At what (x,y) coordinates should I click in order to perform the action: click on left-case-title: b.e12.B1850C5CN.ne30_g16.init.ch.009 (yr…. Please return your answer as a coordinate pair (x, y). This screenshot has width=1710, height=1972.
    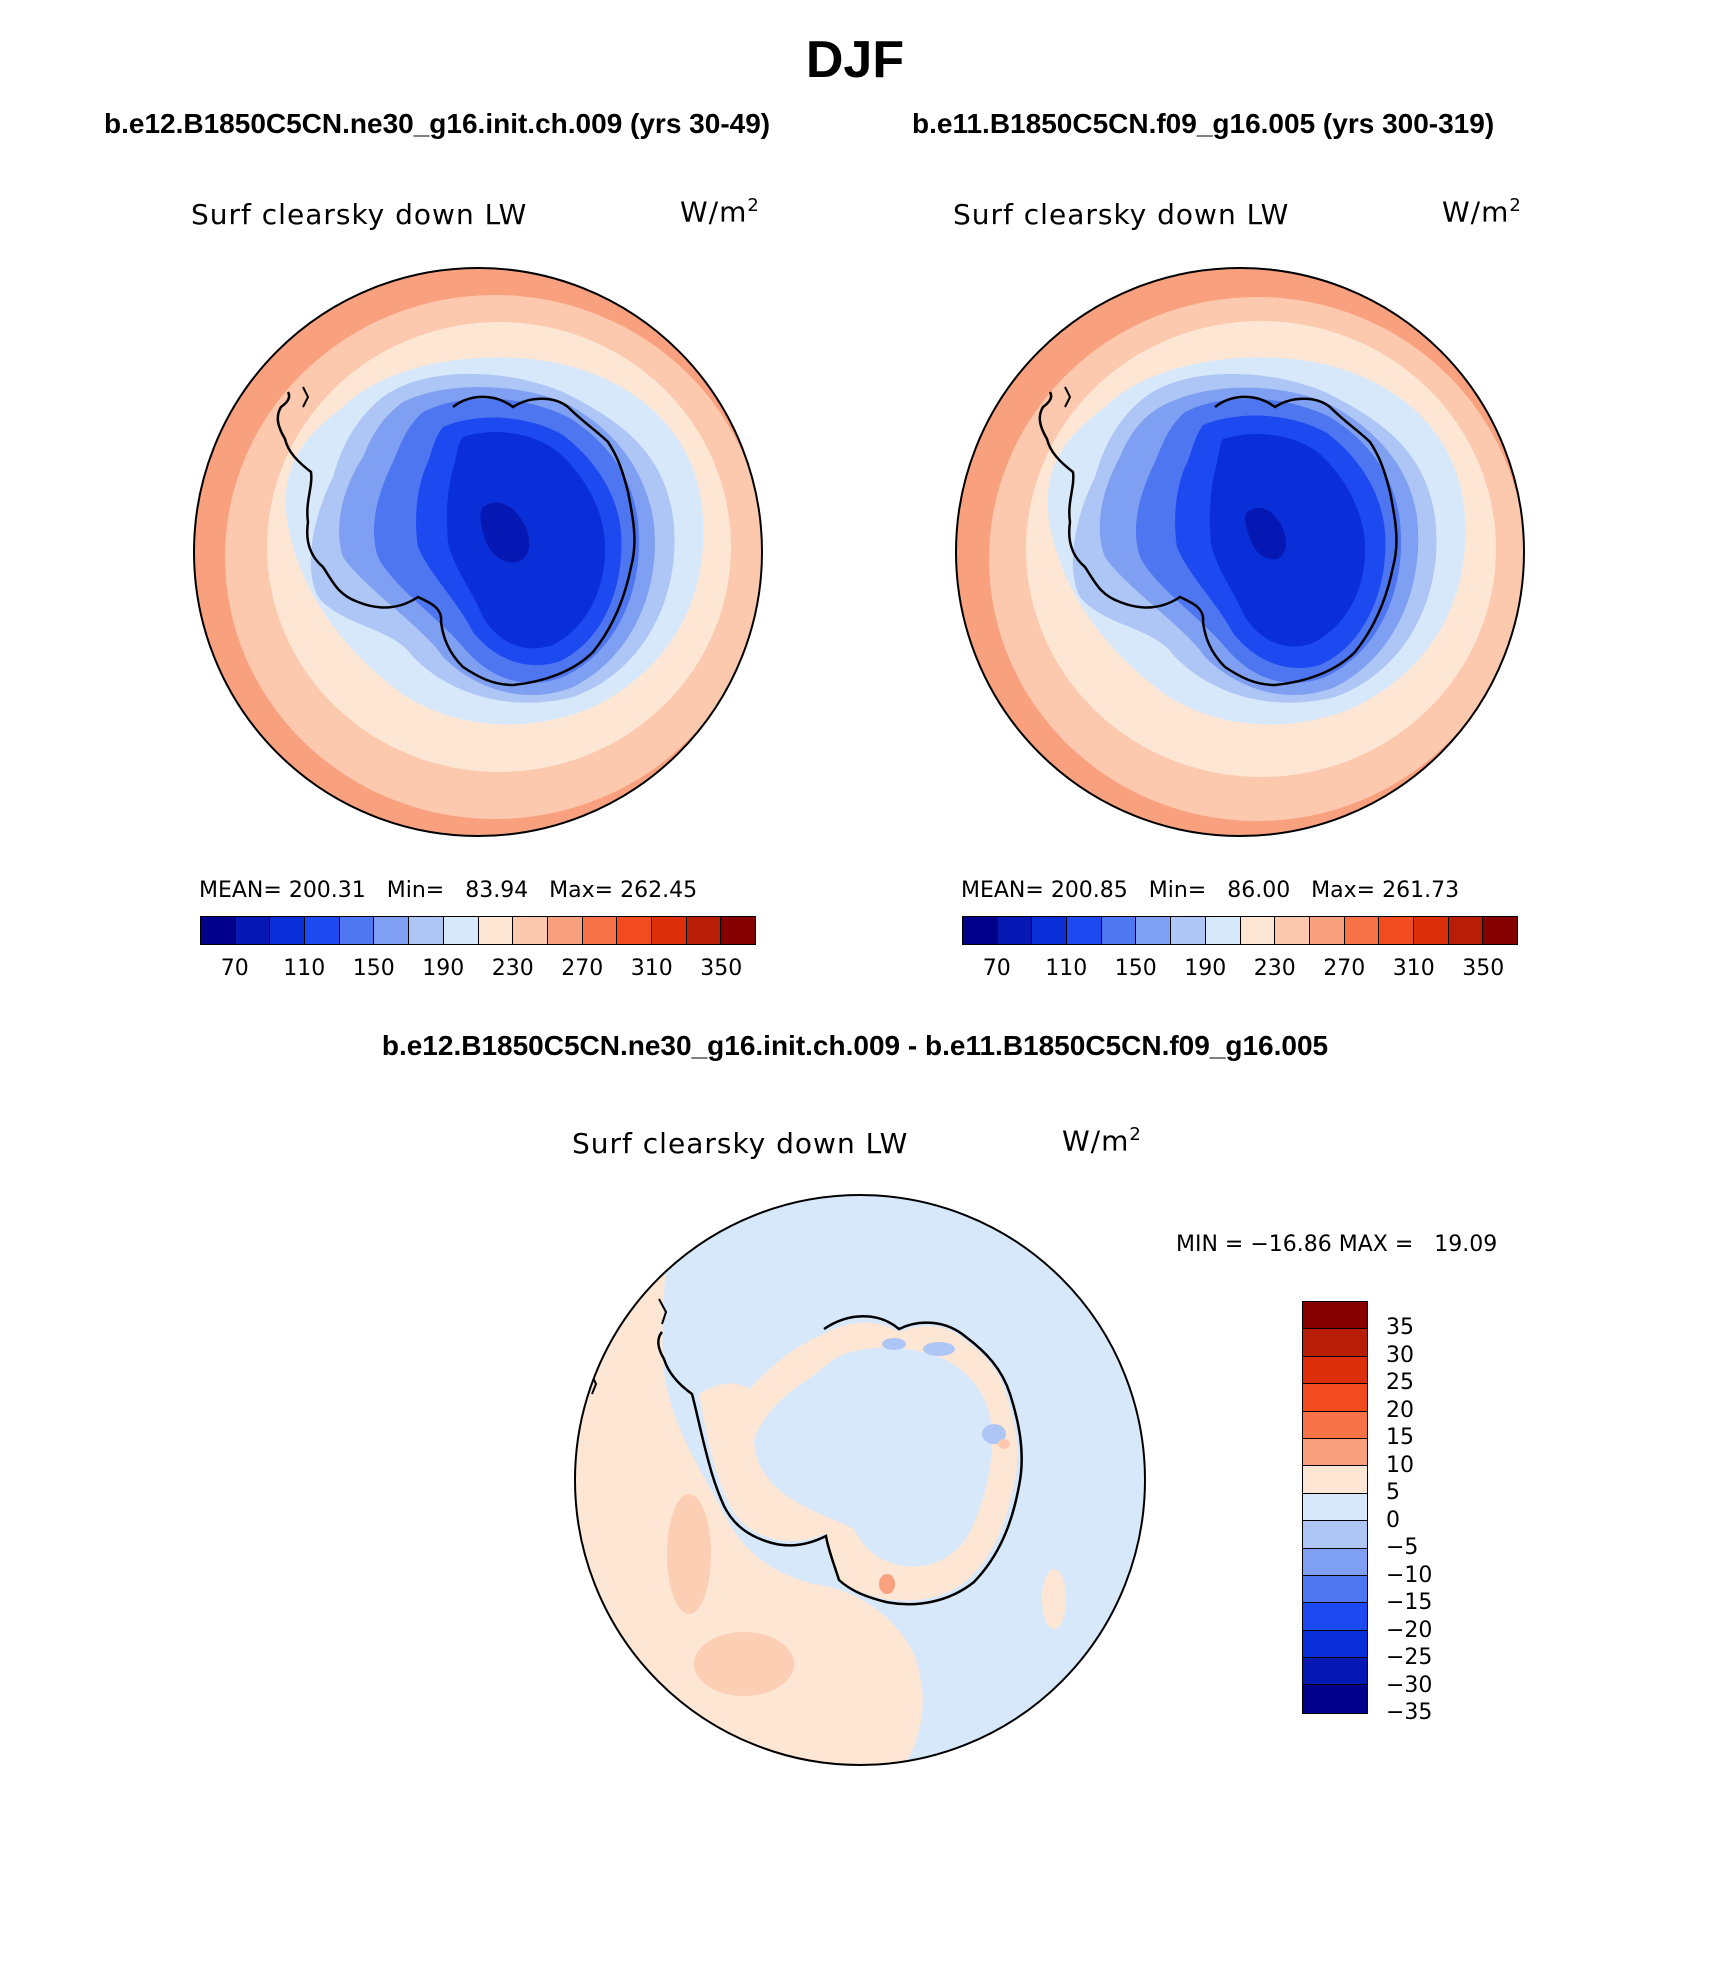
    Looking at the image, I should click on (437, 123).